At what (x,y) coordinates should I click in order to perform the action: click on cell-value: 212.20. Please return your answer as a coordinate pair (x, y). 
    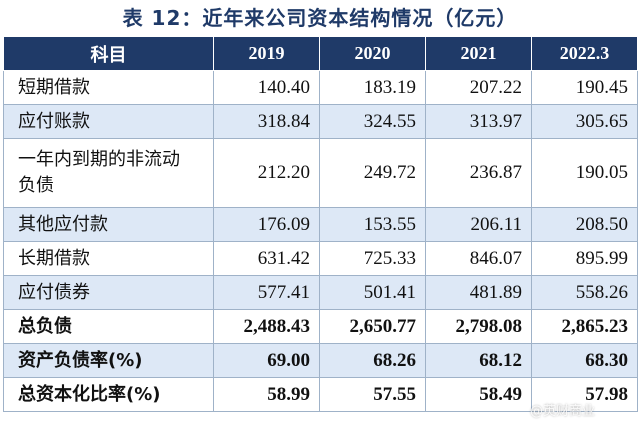
    Looking at the image, I should click on (266, 173).